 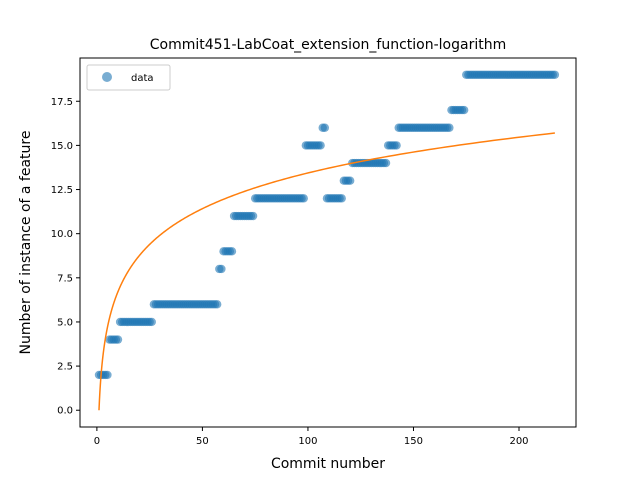 What do you see at coordinates (142, 78) in the screenshot?
I see `legend-label-data: data` at bounding box center [142, 78].